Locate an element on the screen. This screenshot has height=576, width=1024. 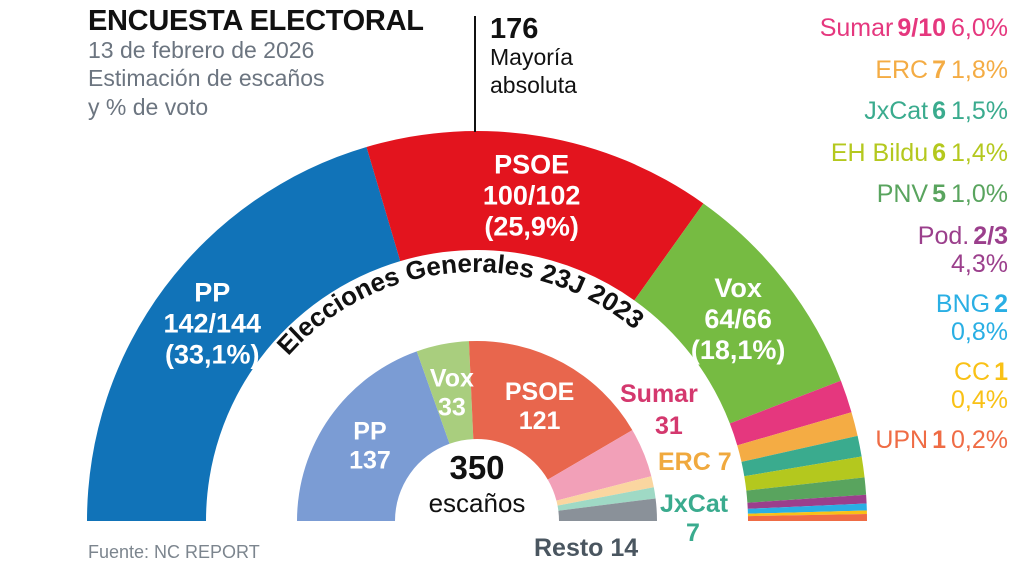
legend-row-upn: UPN 1 0,2% is located at coordinates (848, 441).